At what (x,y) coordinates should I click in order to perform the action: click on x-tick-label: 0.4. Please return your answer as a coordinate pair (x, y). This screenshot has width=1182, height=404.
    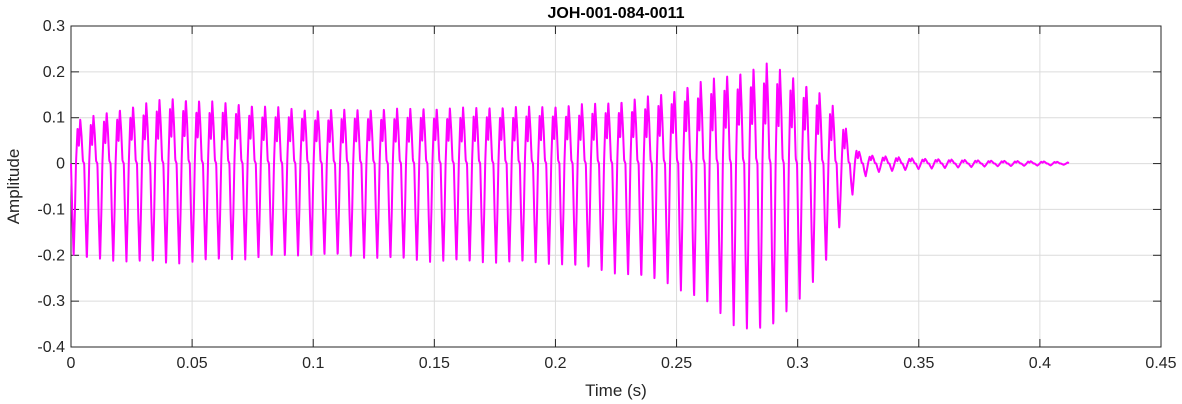
    Looking at the image, I should click on (1040, 363).